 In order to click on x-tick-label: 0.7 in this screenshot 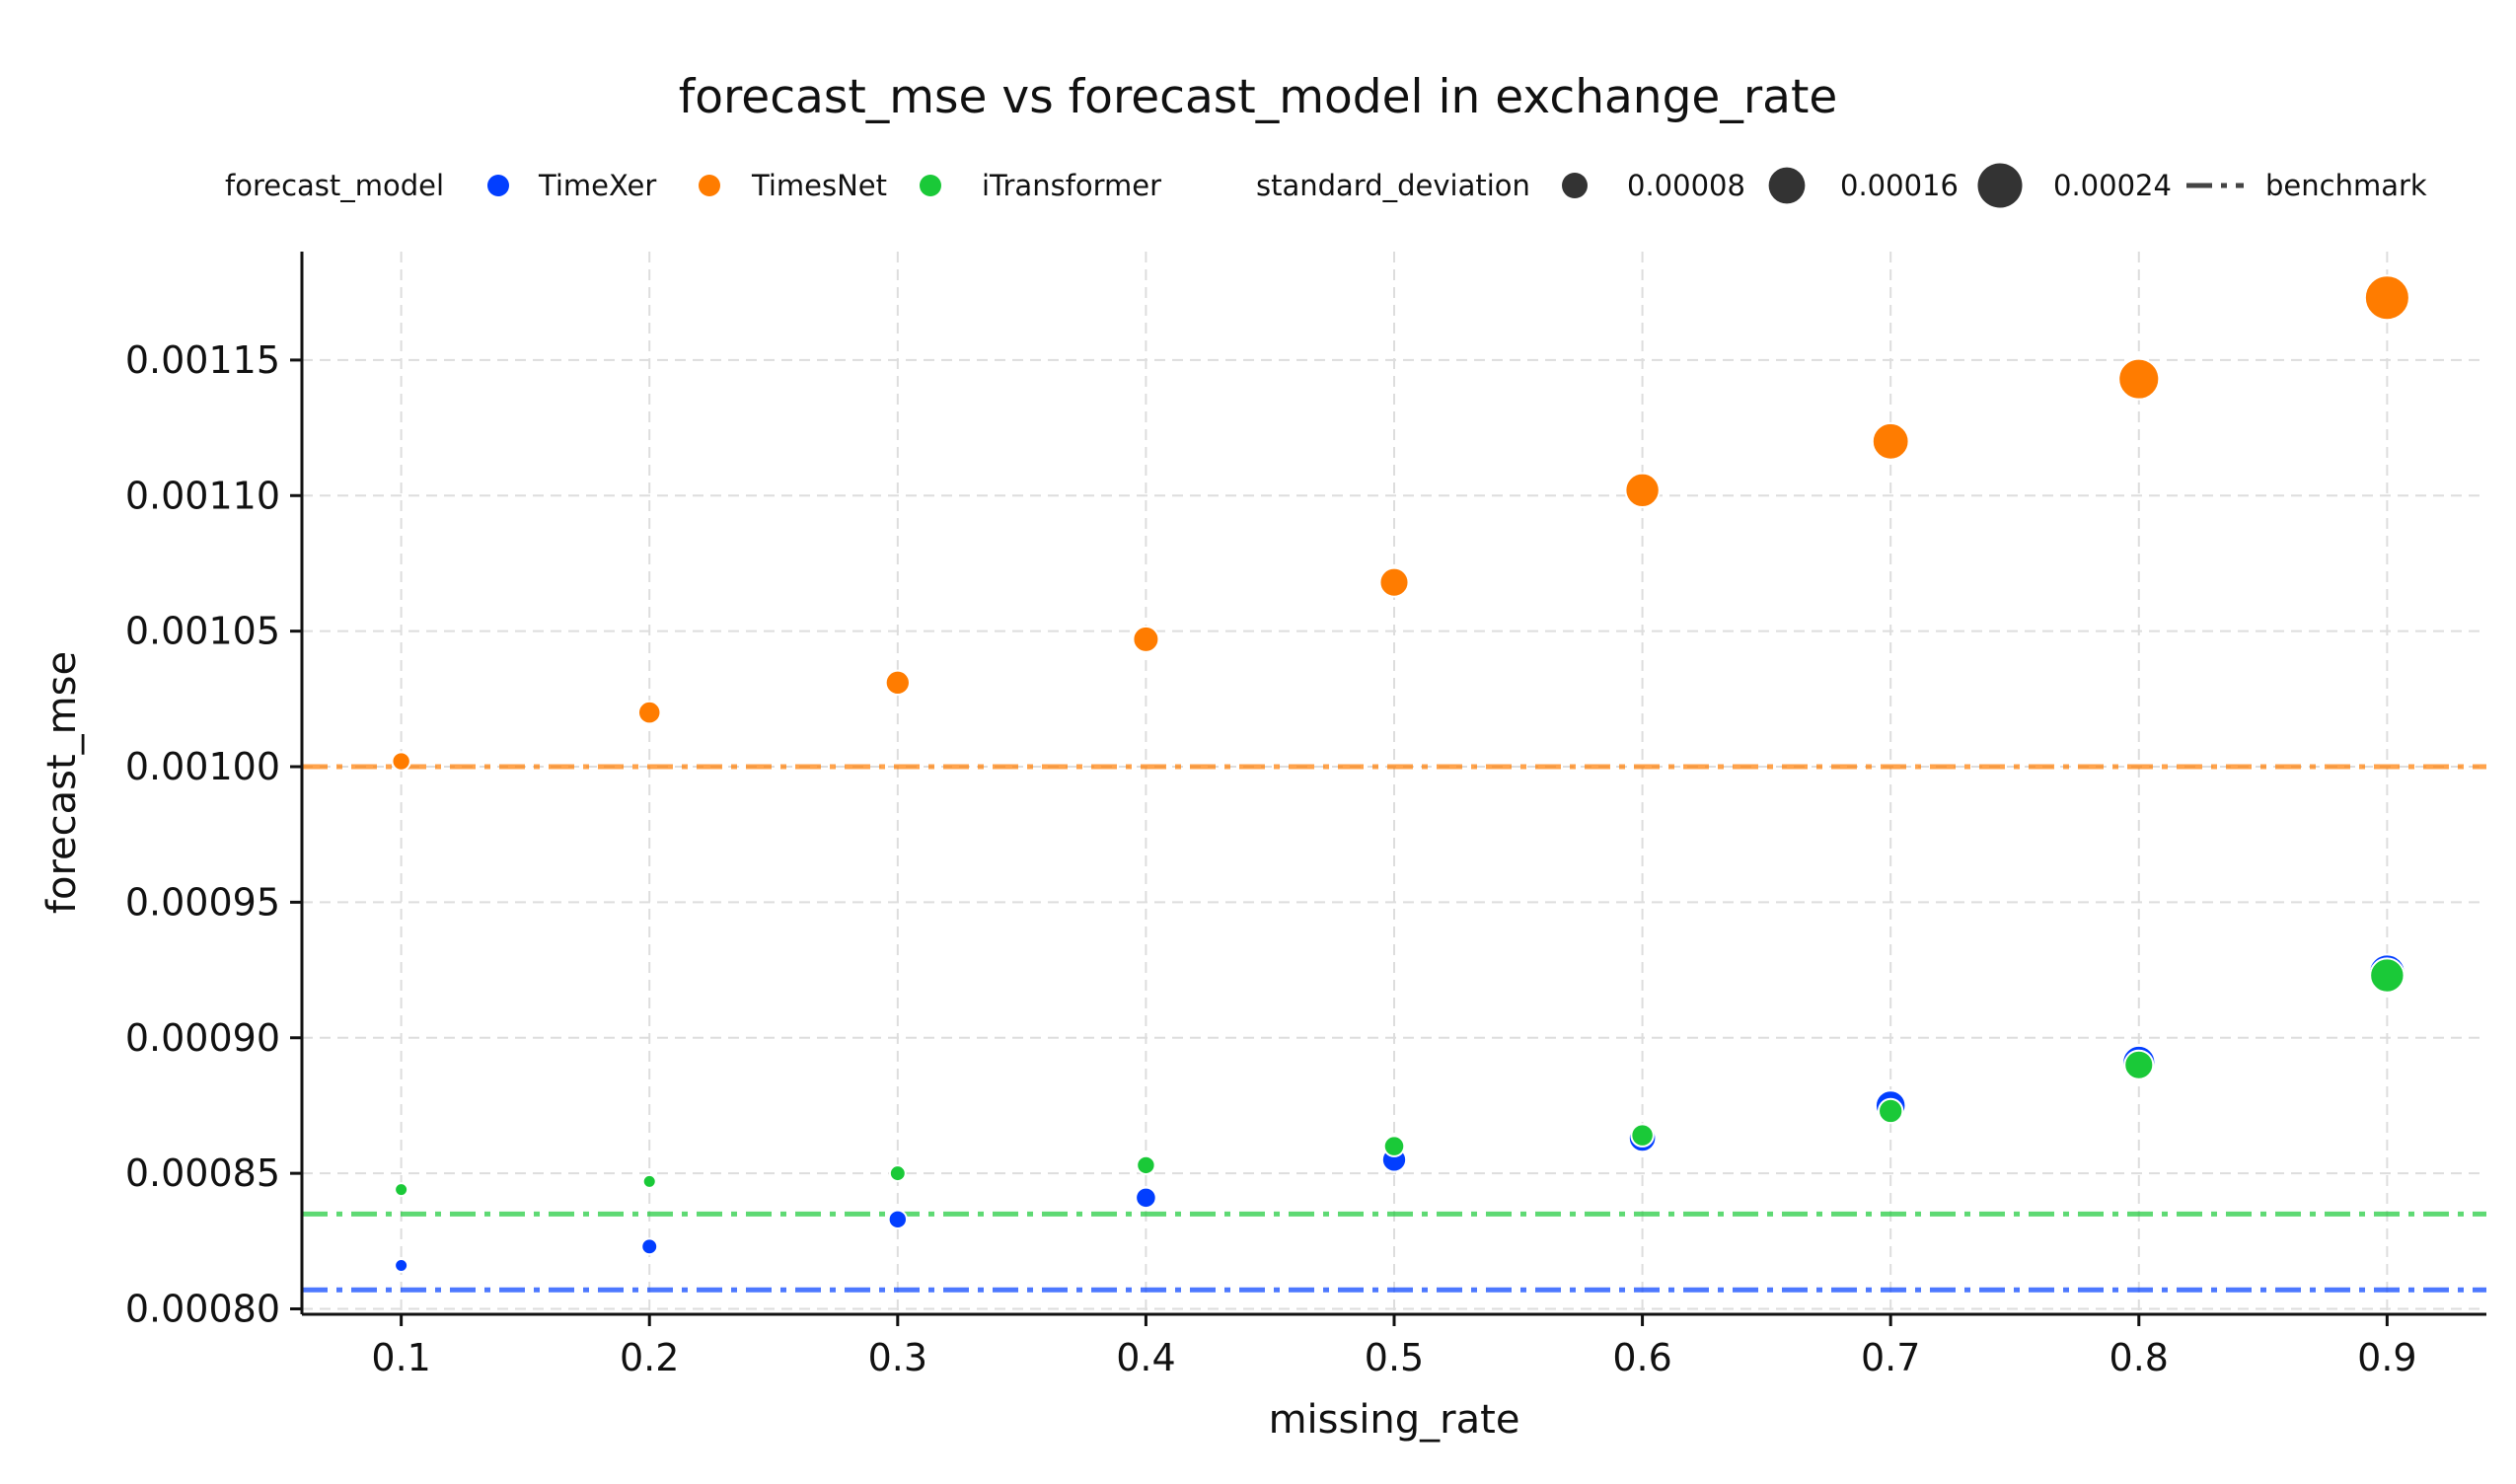, I will do `click(1891, 1357)`.